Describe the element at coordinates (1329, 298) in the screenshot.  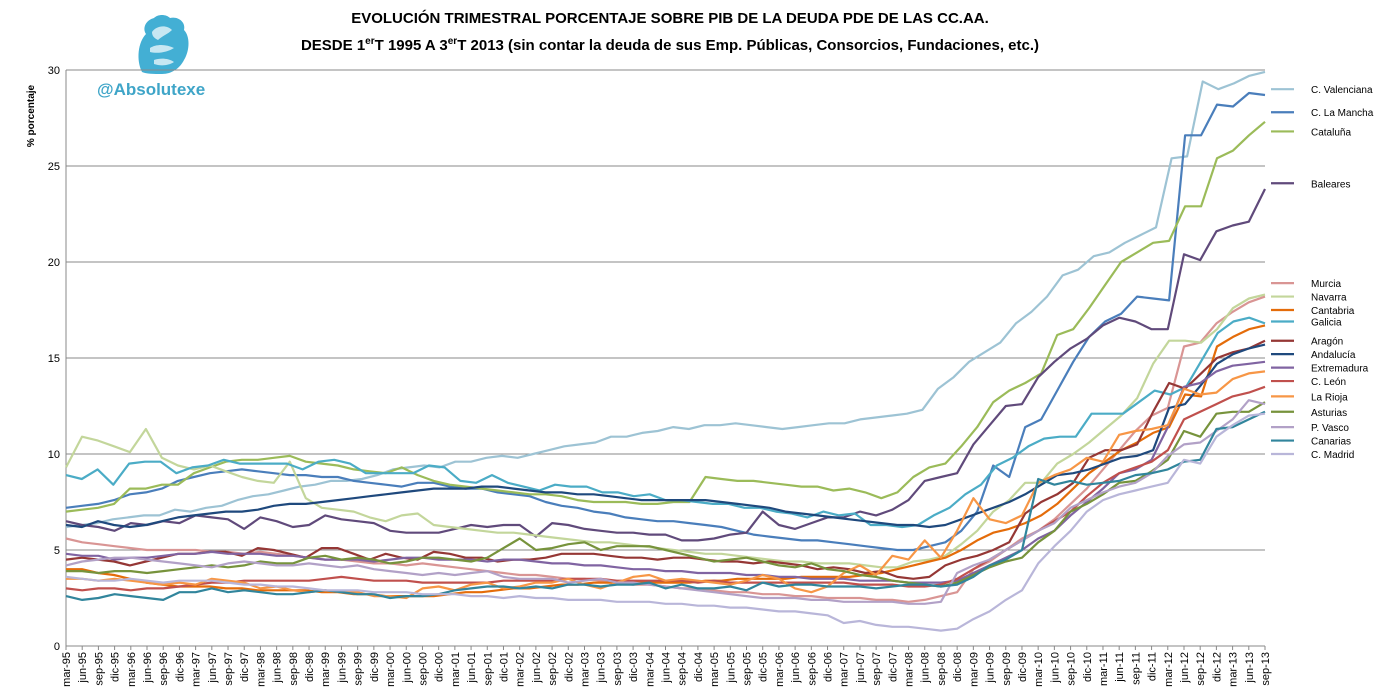
I see `legend-label-navarra: Navarra` at that location.